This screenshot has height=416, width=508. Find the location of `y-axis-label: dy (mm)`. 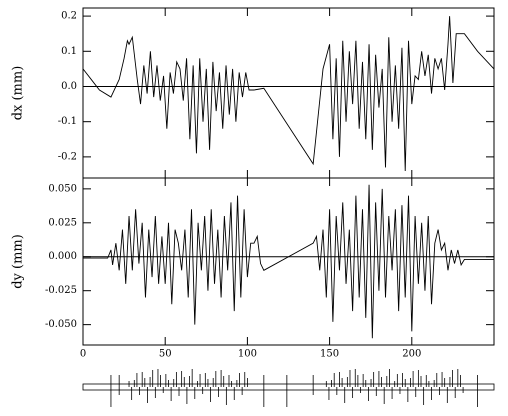

y-axis-label: dy (mm) is located at coordinates (18, 261).